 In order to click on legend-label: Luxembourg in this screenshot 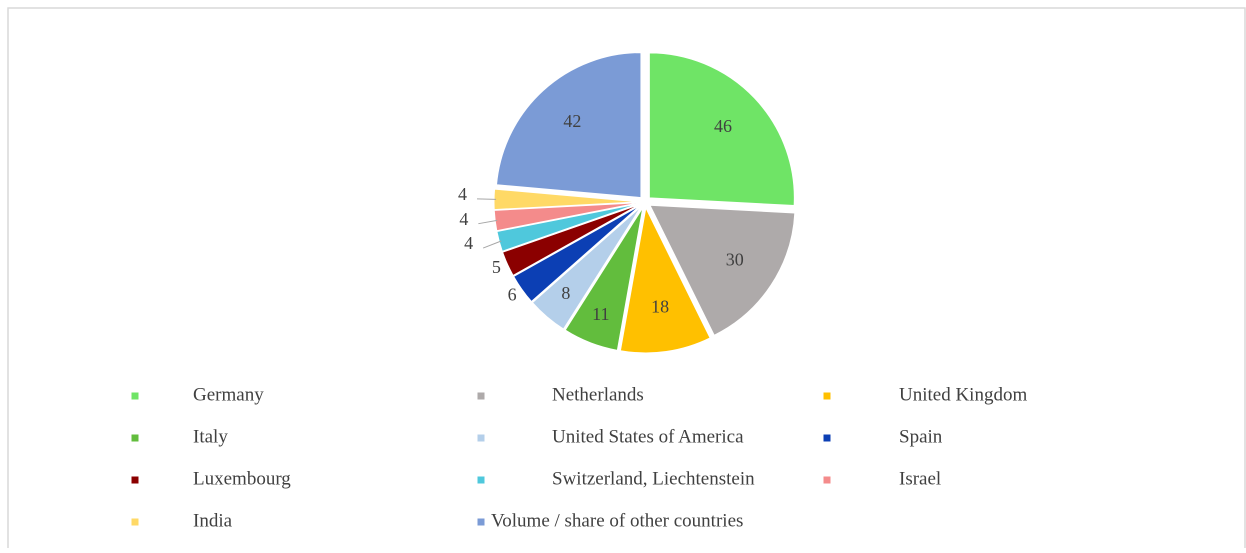, I will do `click(242, 478)`.